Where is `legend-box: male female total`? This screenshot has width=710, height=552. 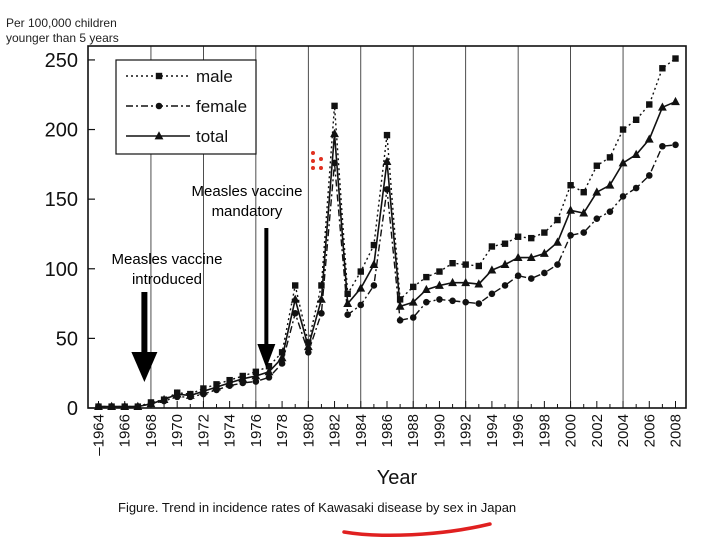 legend-box: male female total is located at coordinates (186, 107).